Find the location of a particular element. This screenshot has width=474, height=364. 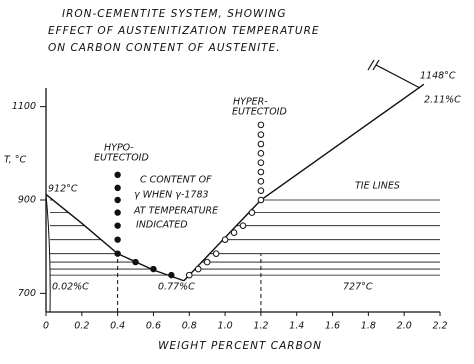

annotation: AT TEMPERATURE is located at coordinates (175, 211).